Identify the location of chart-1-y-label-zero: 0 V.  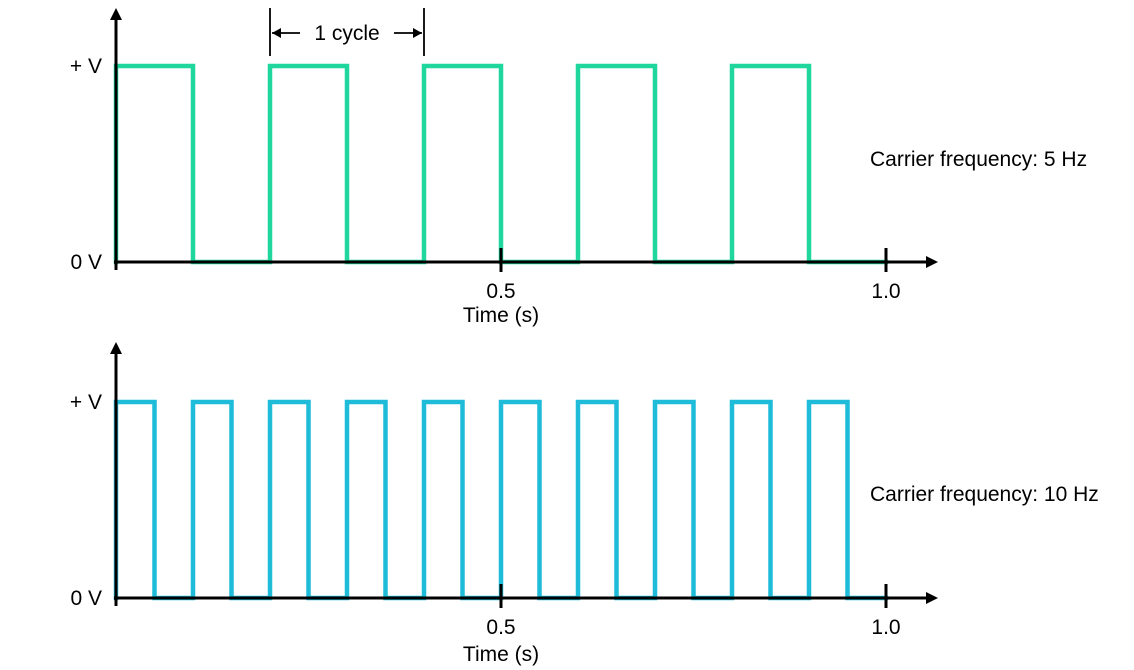
(86, 598).